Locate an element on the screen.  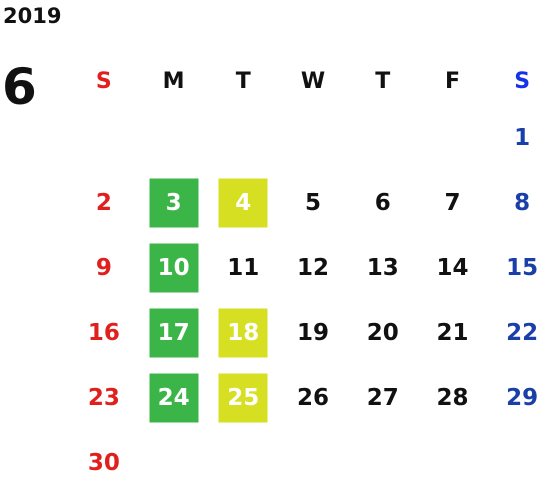
day-cell: 20 is located at coordinates (383, 332).